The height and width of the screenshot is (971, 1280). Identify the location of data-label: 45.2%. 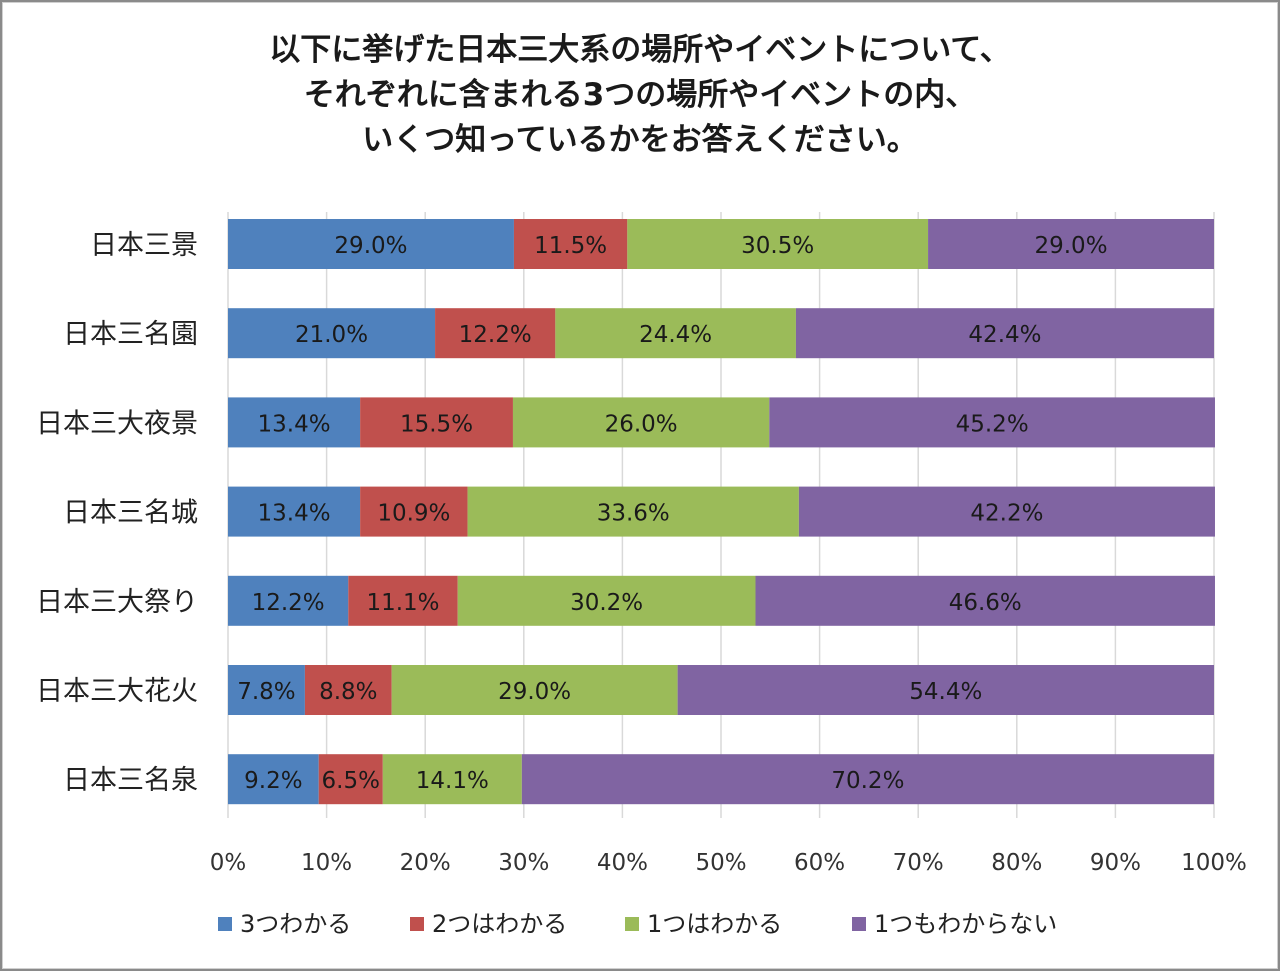
(992, 424).